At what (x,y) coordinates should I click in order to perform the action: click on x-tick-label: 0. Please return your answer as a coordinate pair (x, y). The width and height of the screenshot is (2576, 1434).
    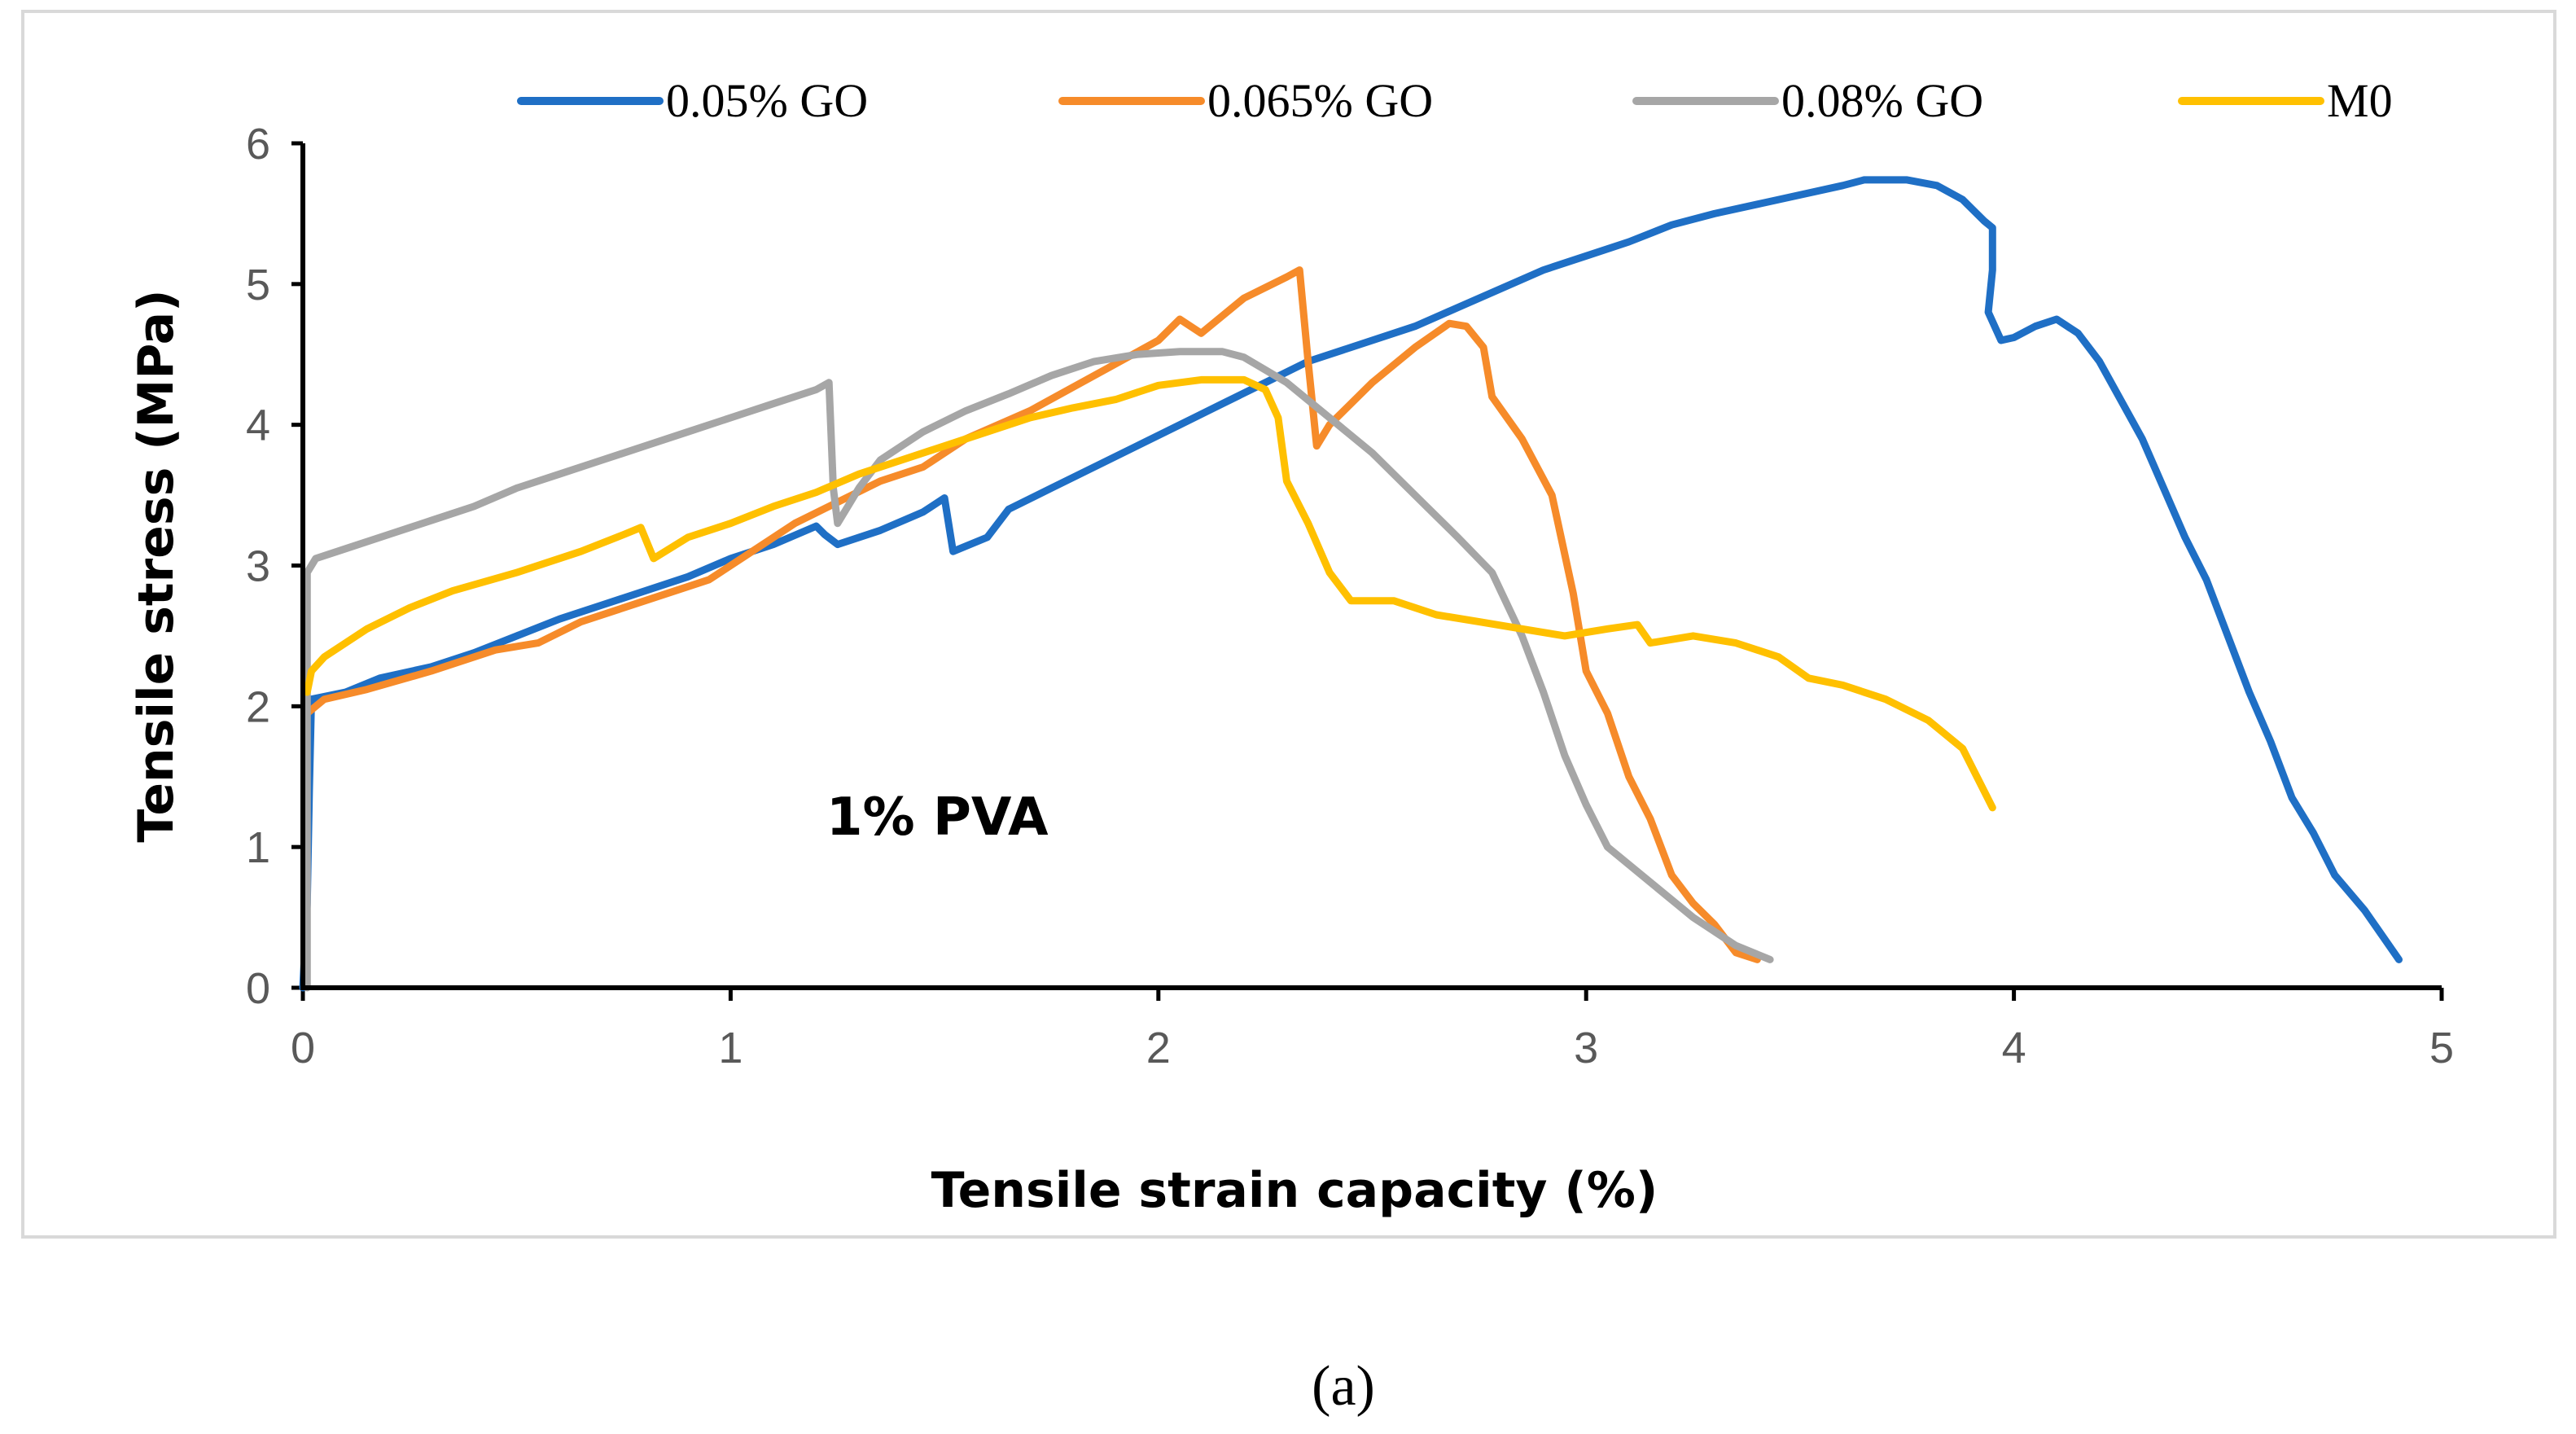
    Looking at the image, I should click on (303, 1048).